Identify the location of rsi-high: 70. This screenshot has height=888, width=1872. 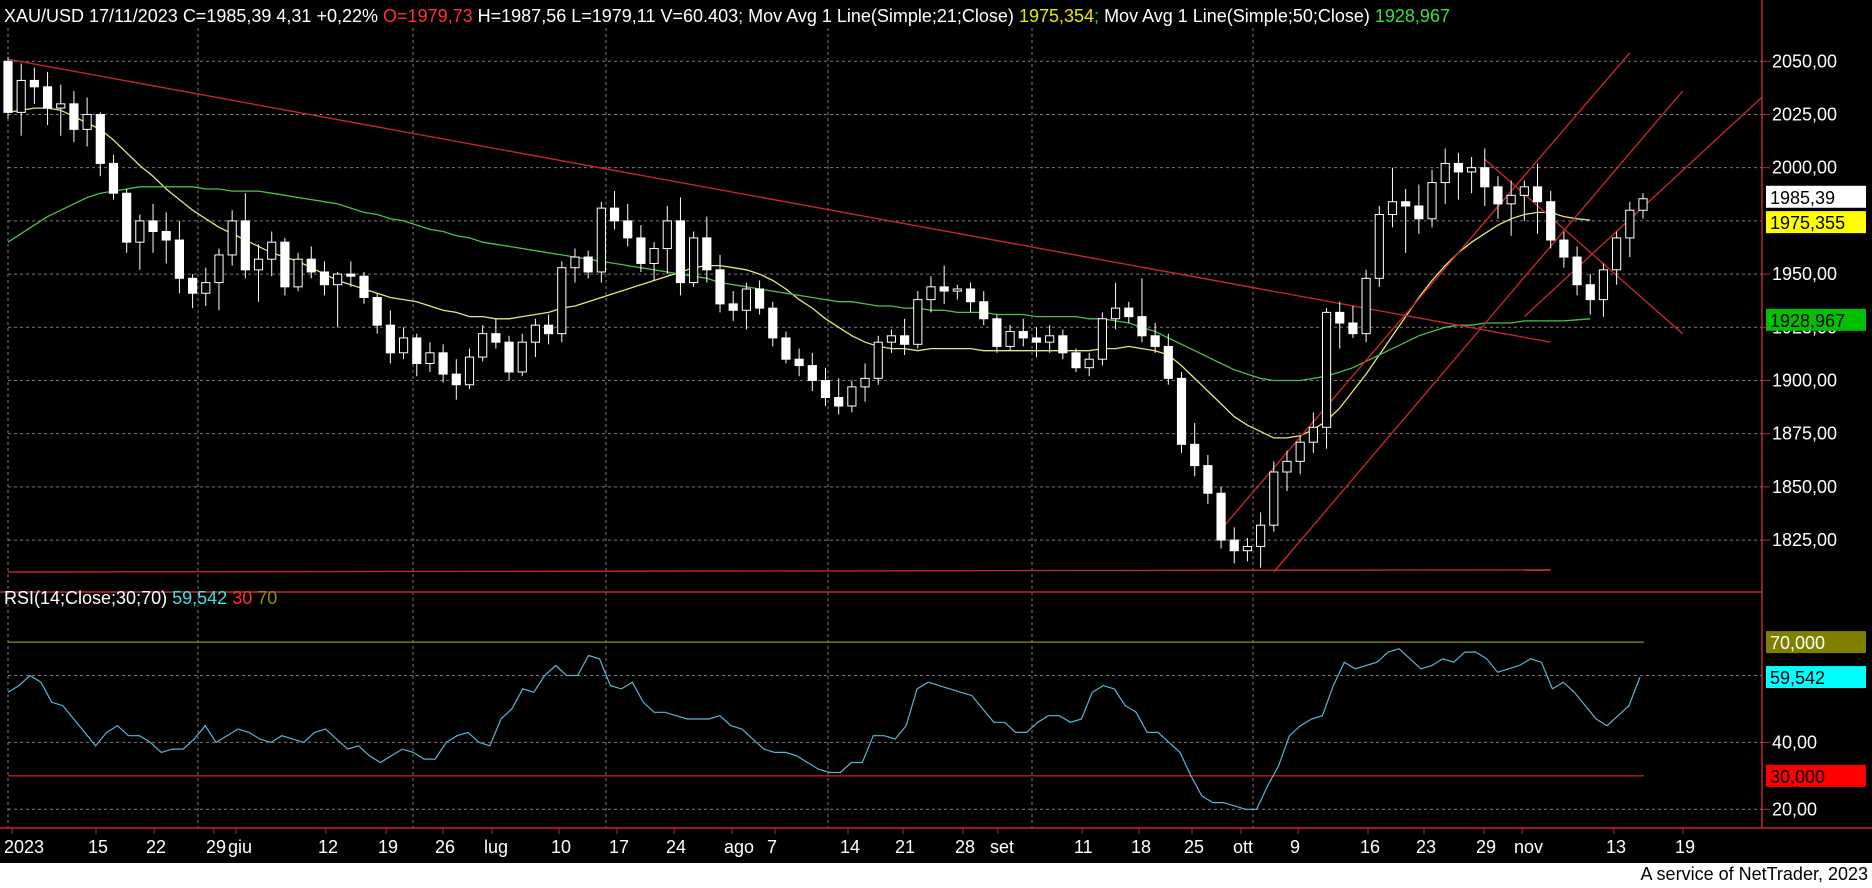
(267, 598).